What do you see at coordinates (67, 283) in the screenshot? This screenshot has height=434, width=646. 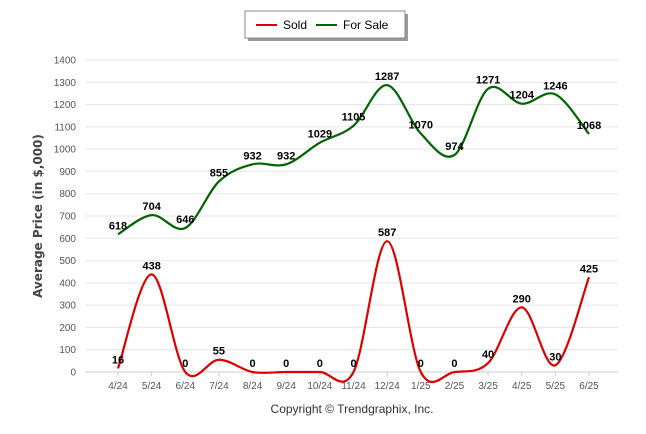 I see `y-tick-label: 400` at bounding box center [67, 283].